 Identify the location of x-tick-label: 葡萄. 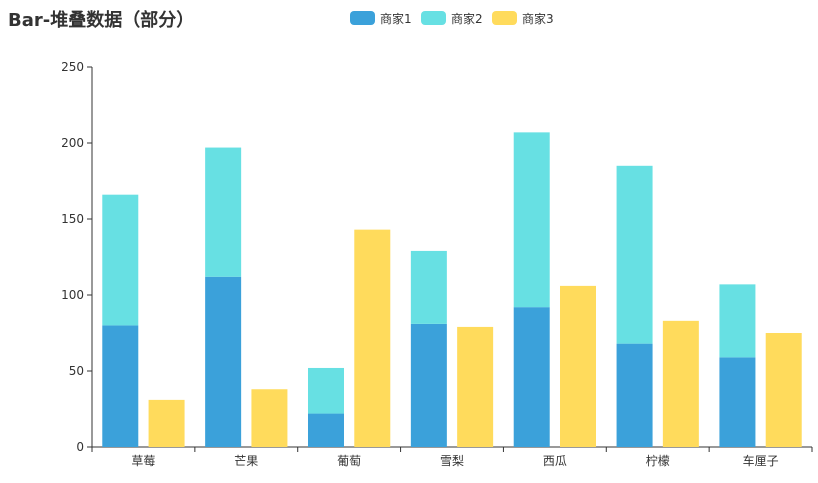
(349, 461).